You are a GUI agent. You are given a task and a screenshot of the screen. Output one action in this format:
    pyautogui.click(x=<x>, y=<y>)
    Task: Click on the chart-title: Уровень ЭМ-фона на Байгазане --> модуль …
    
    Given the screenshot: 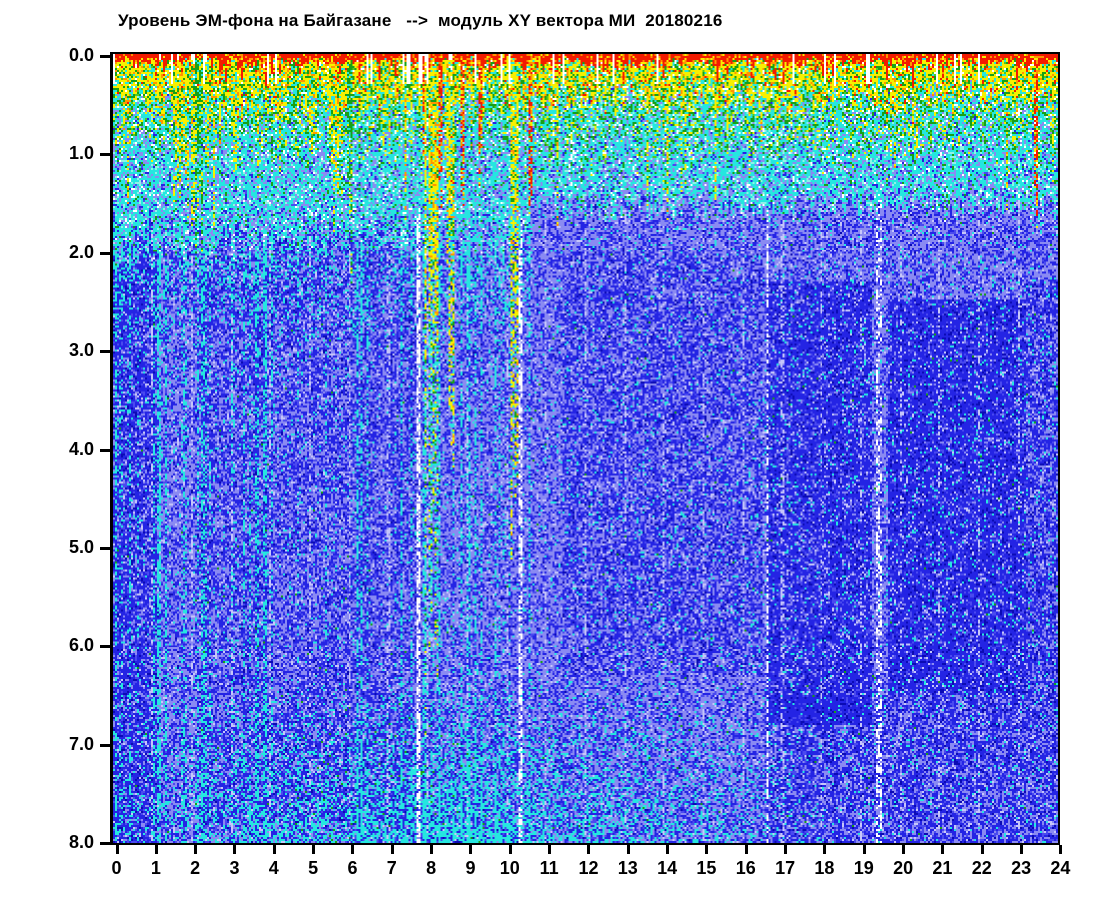 What is the action you would take?
    pyautogui.click(x=420, y=20)
    